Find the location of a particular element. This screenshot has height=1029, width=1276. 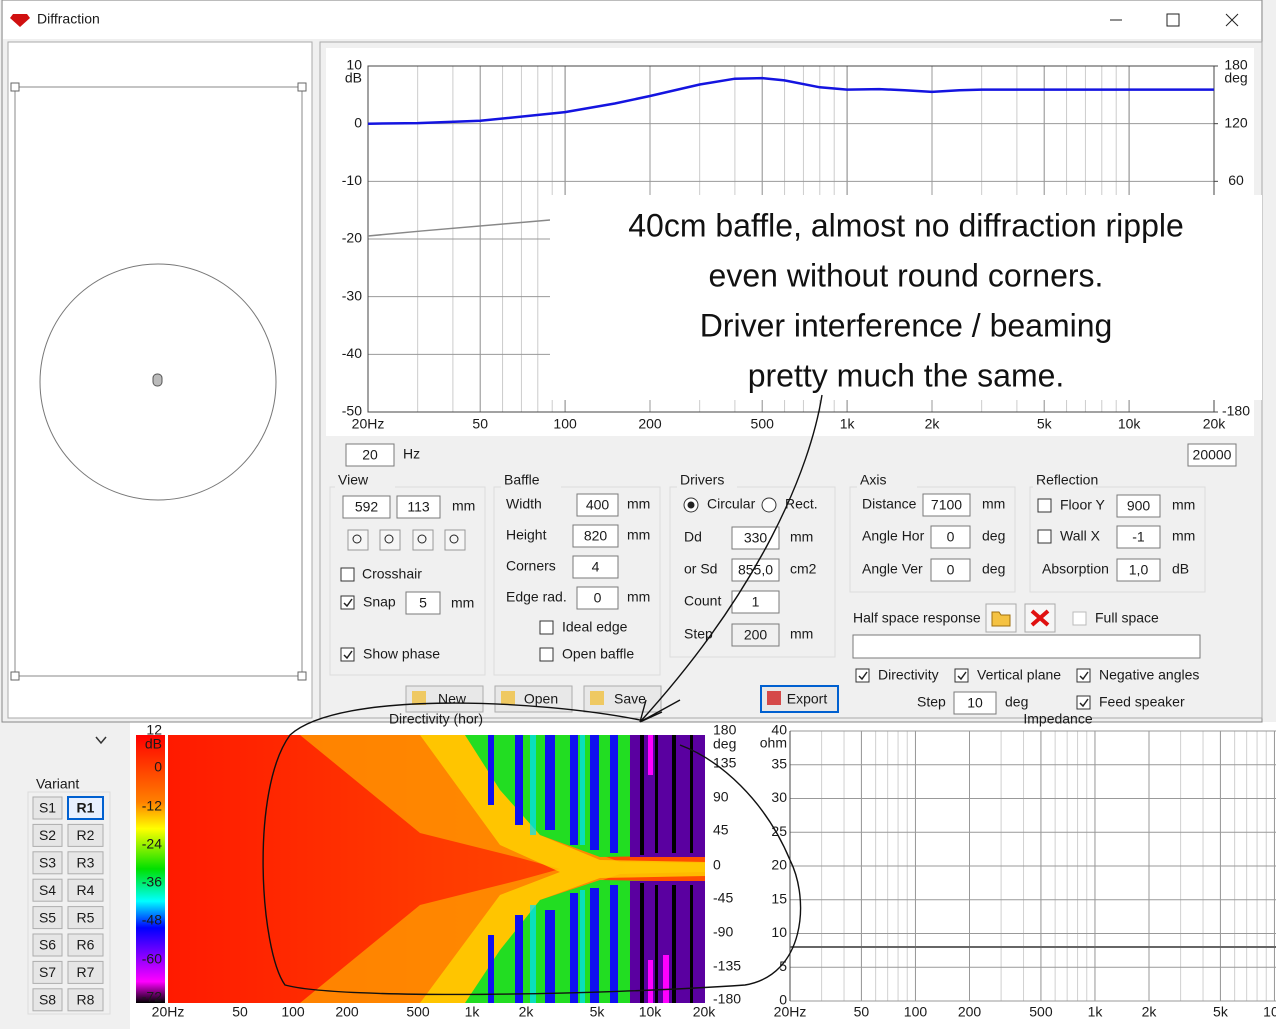

field-label: Distance is located at coordinates (889, 504).